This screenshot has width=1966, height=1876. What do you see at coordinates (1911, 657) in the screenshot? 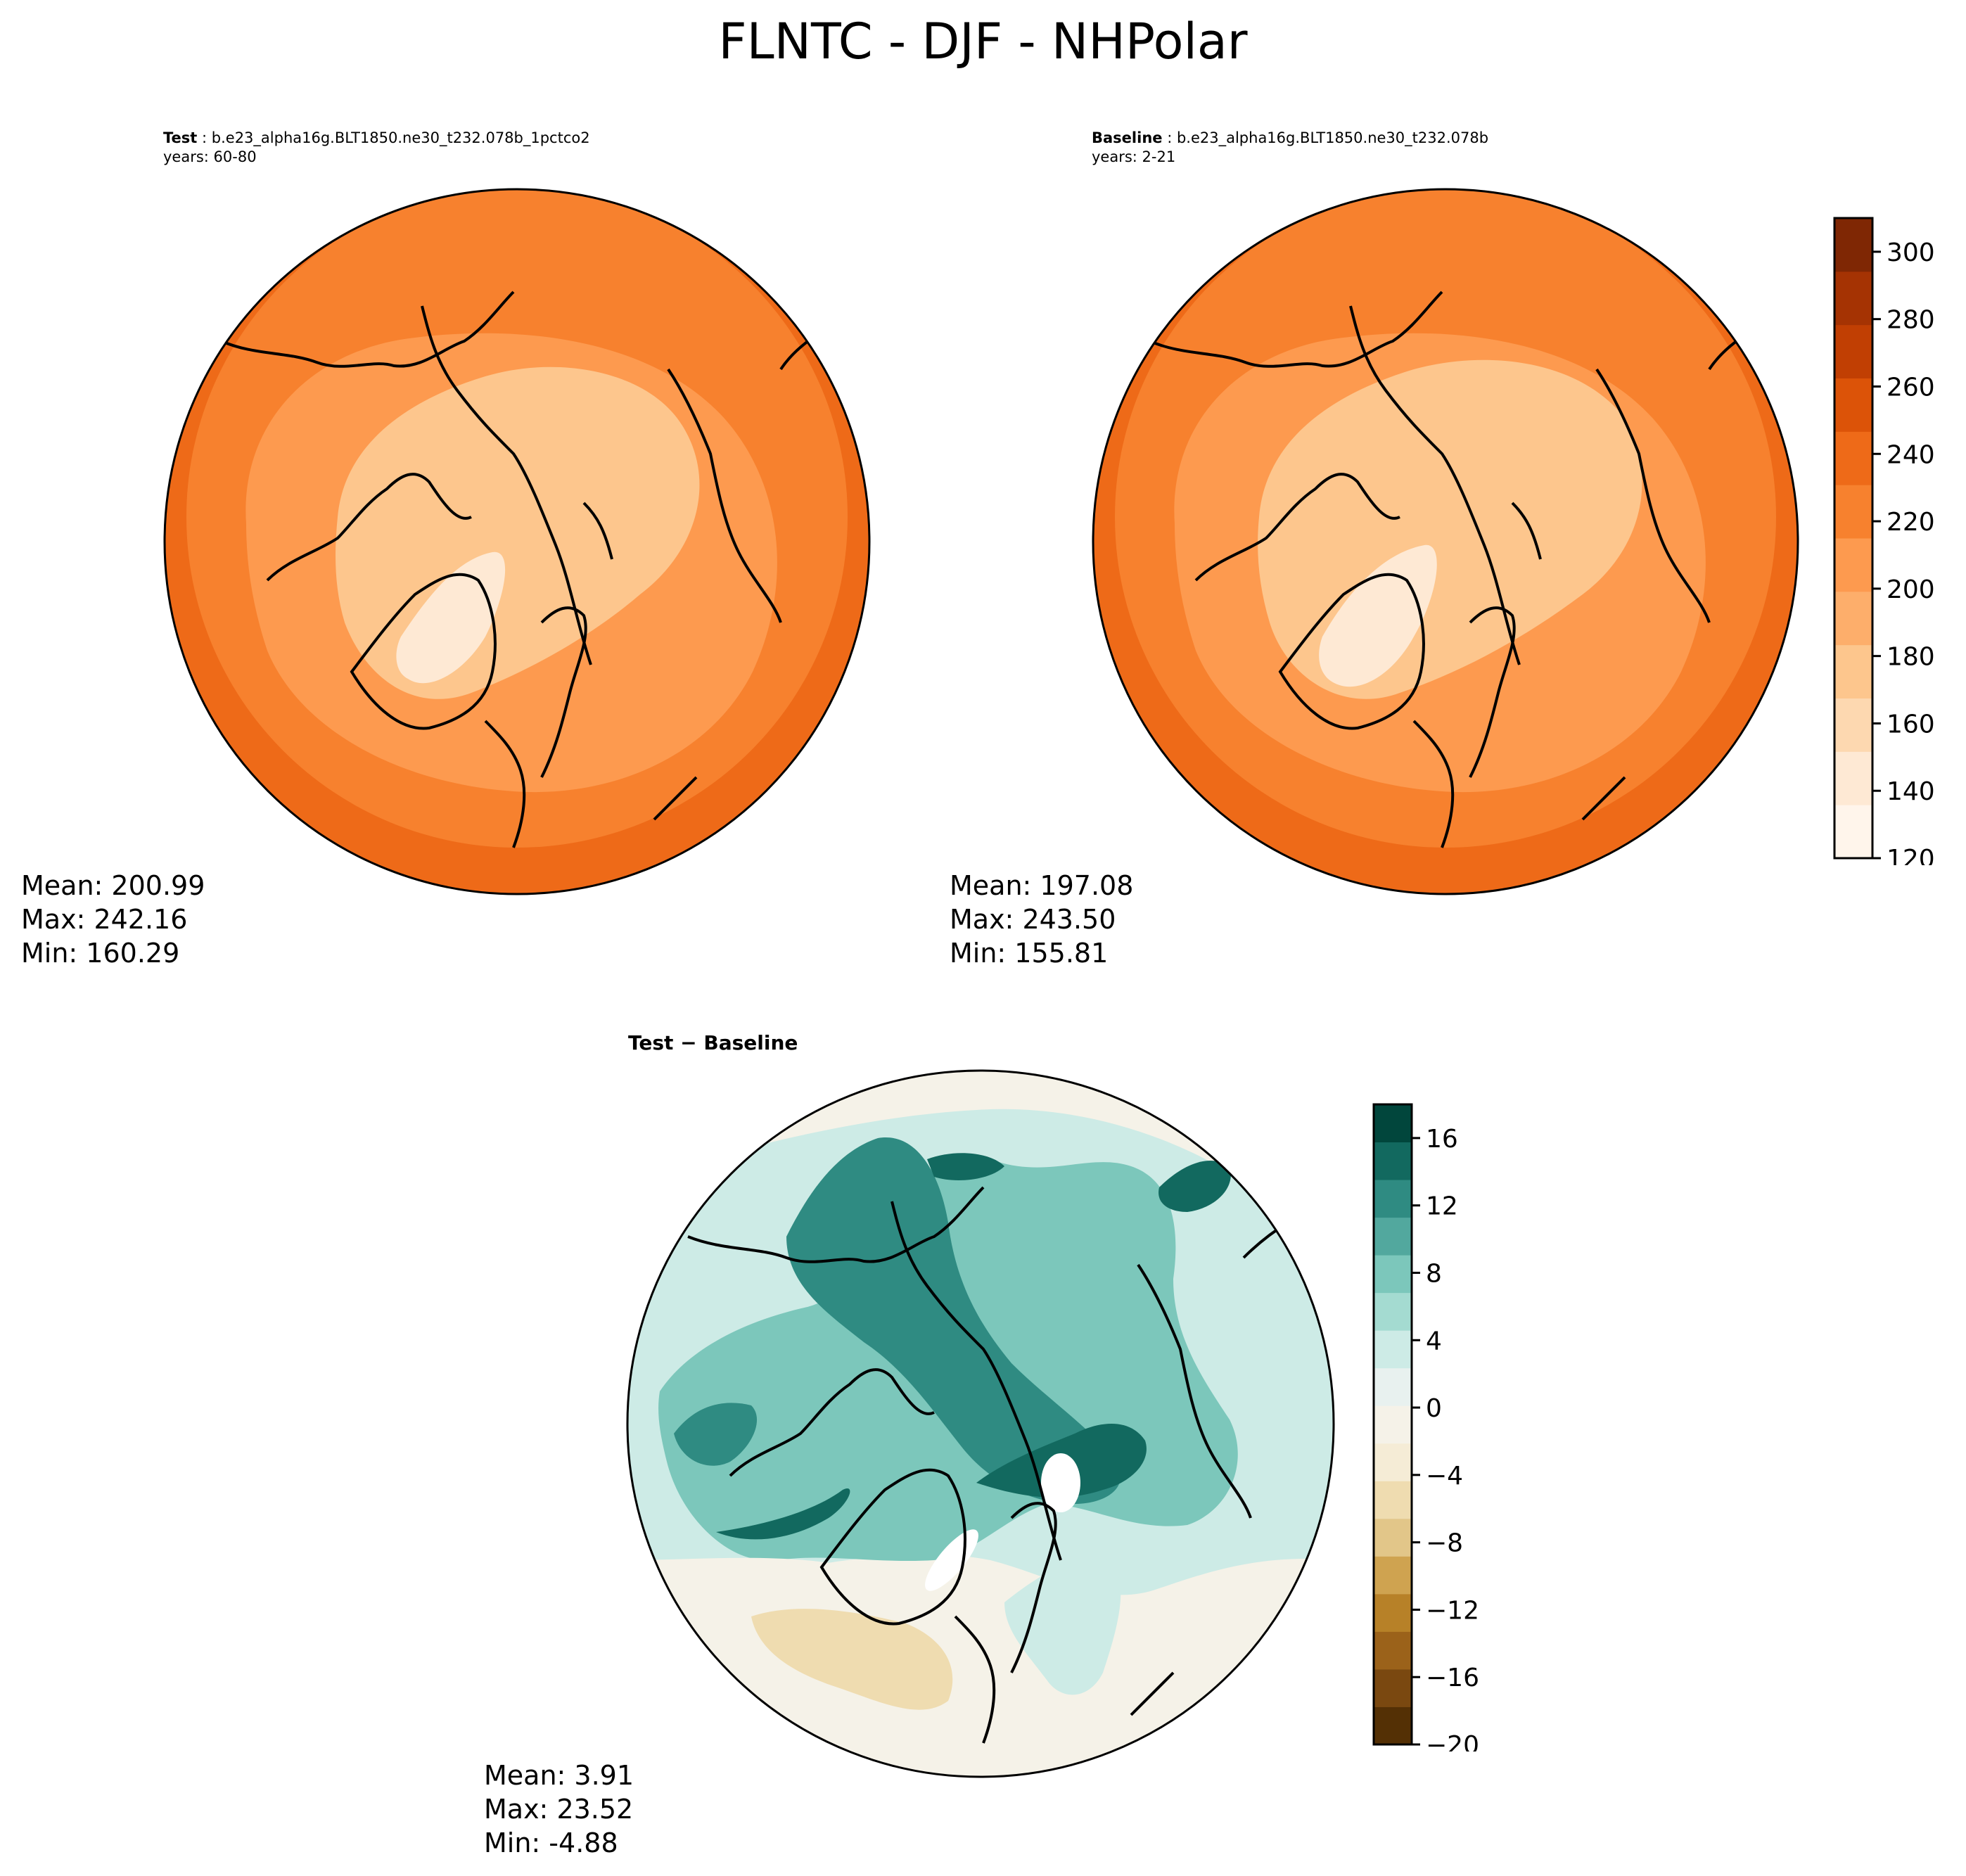
I see `colorbar-main-tick-label: 180` at bounding box center [1911, 657].